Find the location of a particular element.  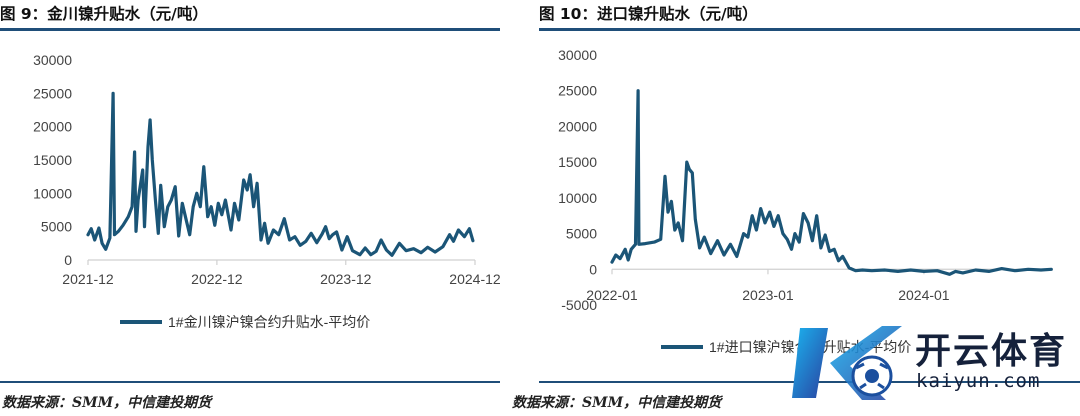

watermark-brand-en: kaiyun.com is located at coordinates (978, 381).